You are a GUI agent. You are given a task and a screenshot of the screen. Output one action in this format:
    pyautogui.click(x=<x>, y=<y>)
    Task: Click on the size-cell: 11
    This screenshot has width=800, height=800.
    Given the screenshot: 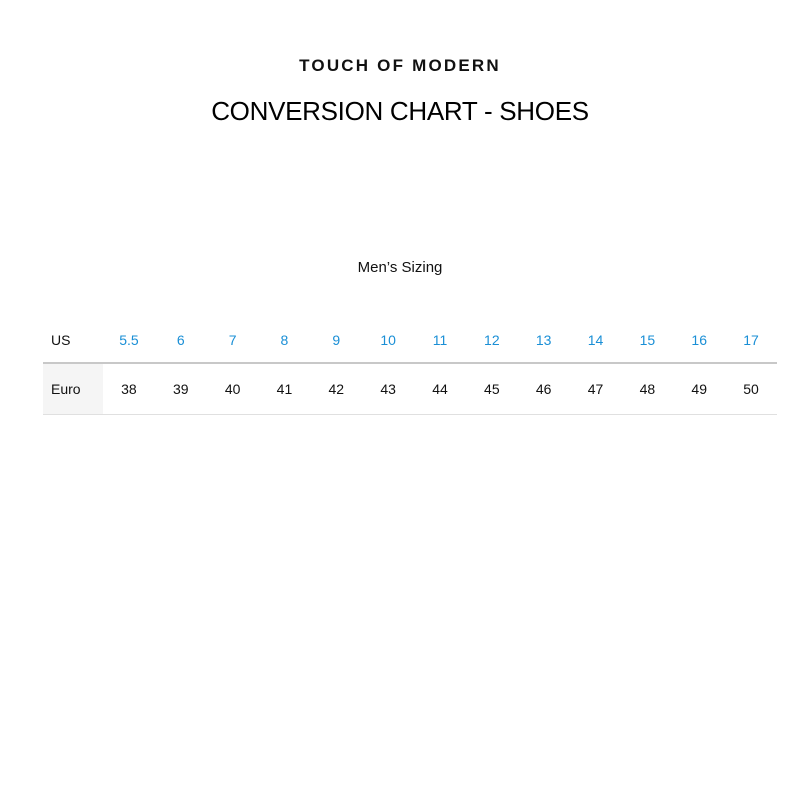 What is the action you would take?
    pyautogui.click(x=440, y=341)
    